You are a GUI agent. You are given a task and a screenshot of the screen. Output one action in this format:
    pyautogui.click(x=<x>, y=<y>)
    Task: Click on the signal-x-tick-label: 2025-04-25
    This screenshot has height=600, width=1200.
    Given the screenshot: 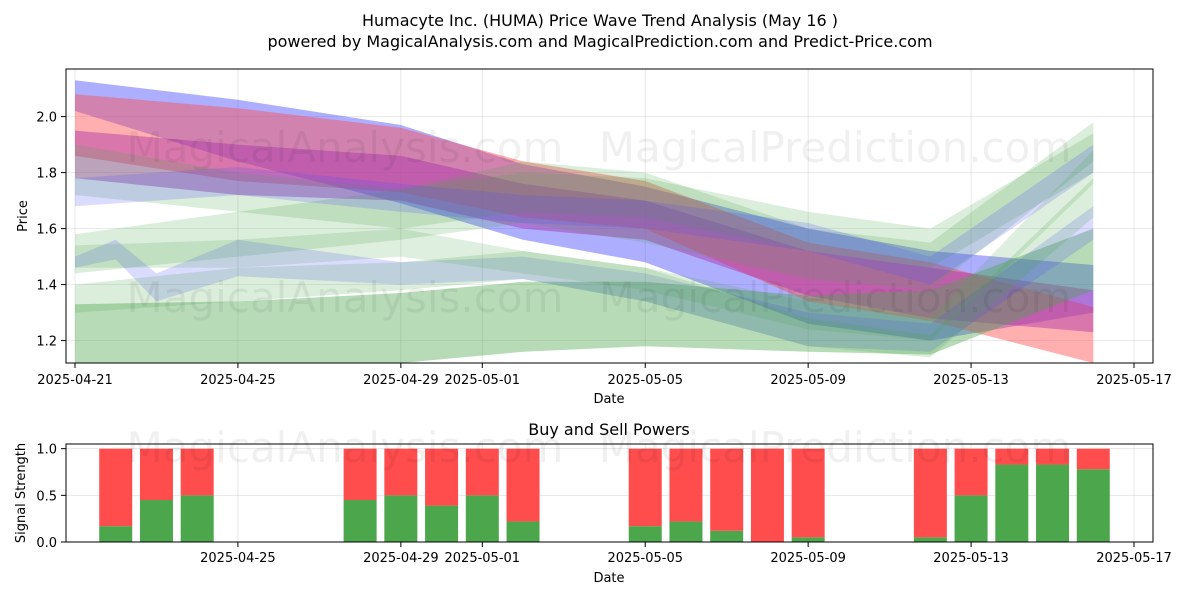 What is the action you would take?
    pyautogui.click(x=238, y=558)
    